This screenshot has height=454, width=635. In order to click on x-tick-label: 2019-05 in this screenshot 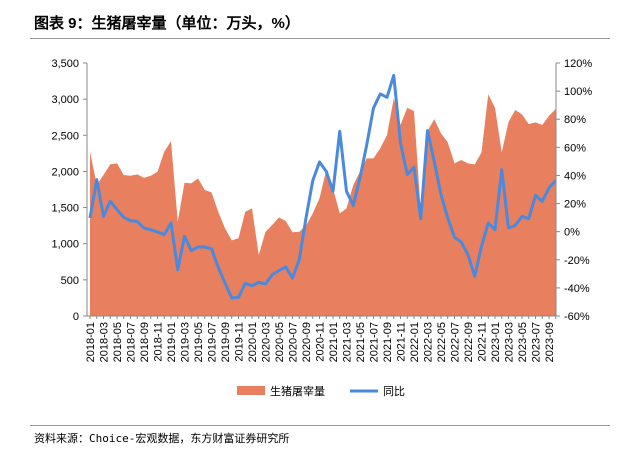, I will do `click(199, 342)`.